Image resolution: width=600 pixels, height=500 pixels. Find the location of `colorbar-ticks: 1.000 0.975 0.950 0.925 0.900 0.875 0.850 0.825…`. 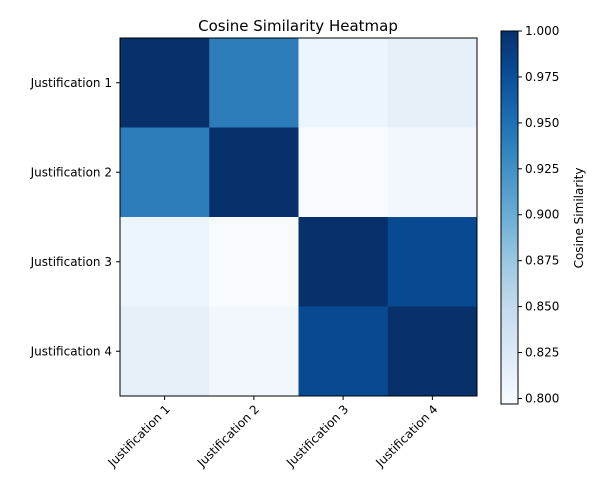

colorbar-ticks: 1.000 0.975 0.950 0.925 0.900 0.875 0.850 0.825… is located at coordinates (538, 214).